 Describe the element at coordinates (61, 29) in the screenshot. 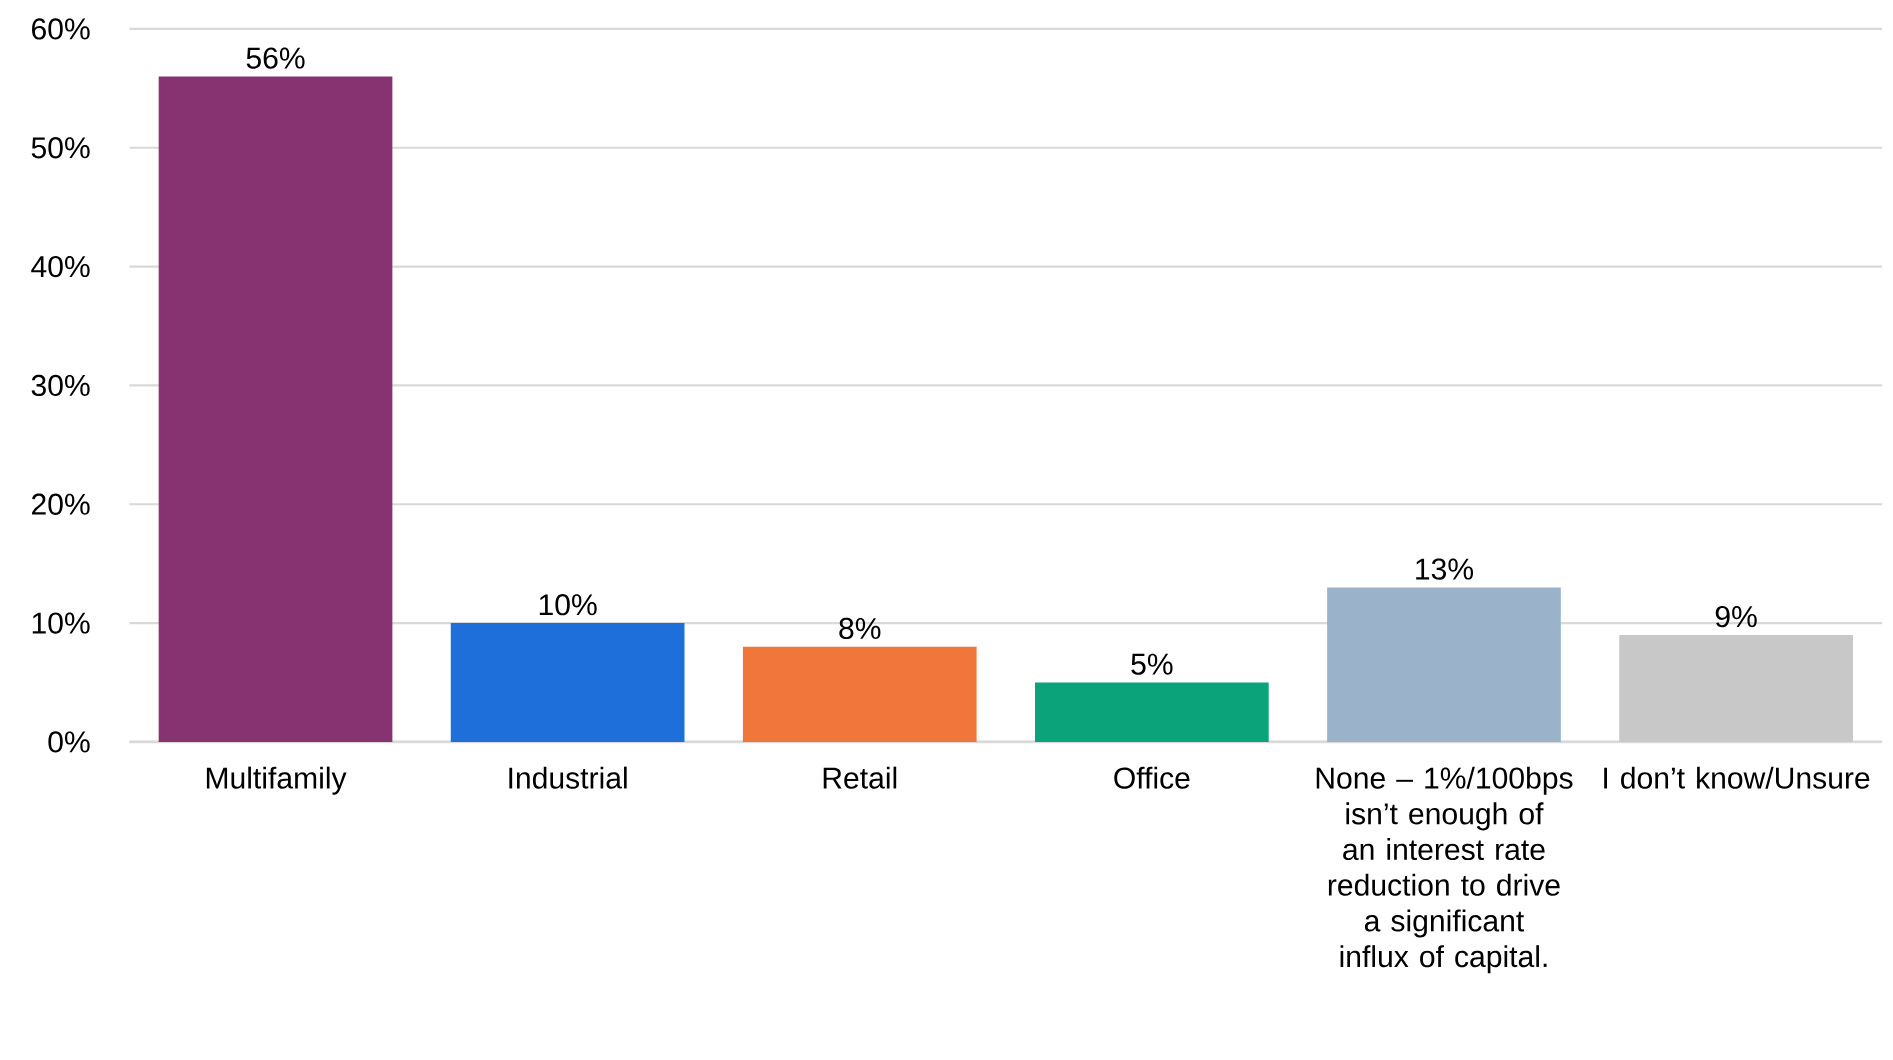

I see `y-tick-label: 60%` at that location.